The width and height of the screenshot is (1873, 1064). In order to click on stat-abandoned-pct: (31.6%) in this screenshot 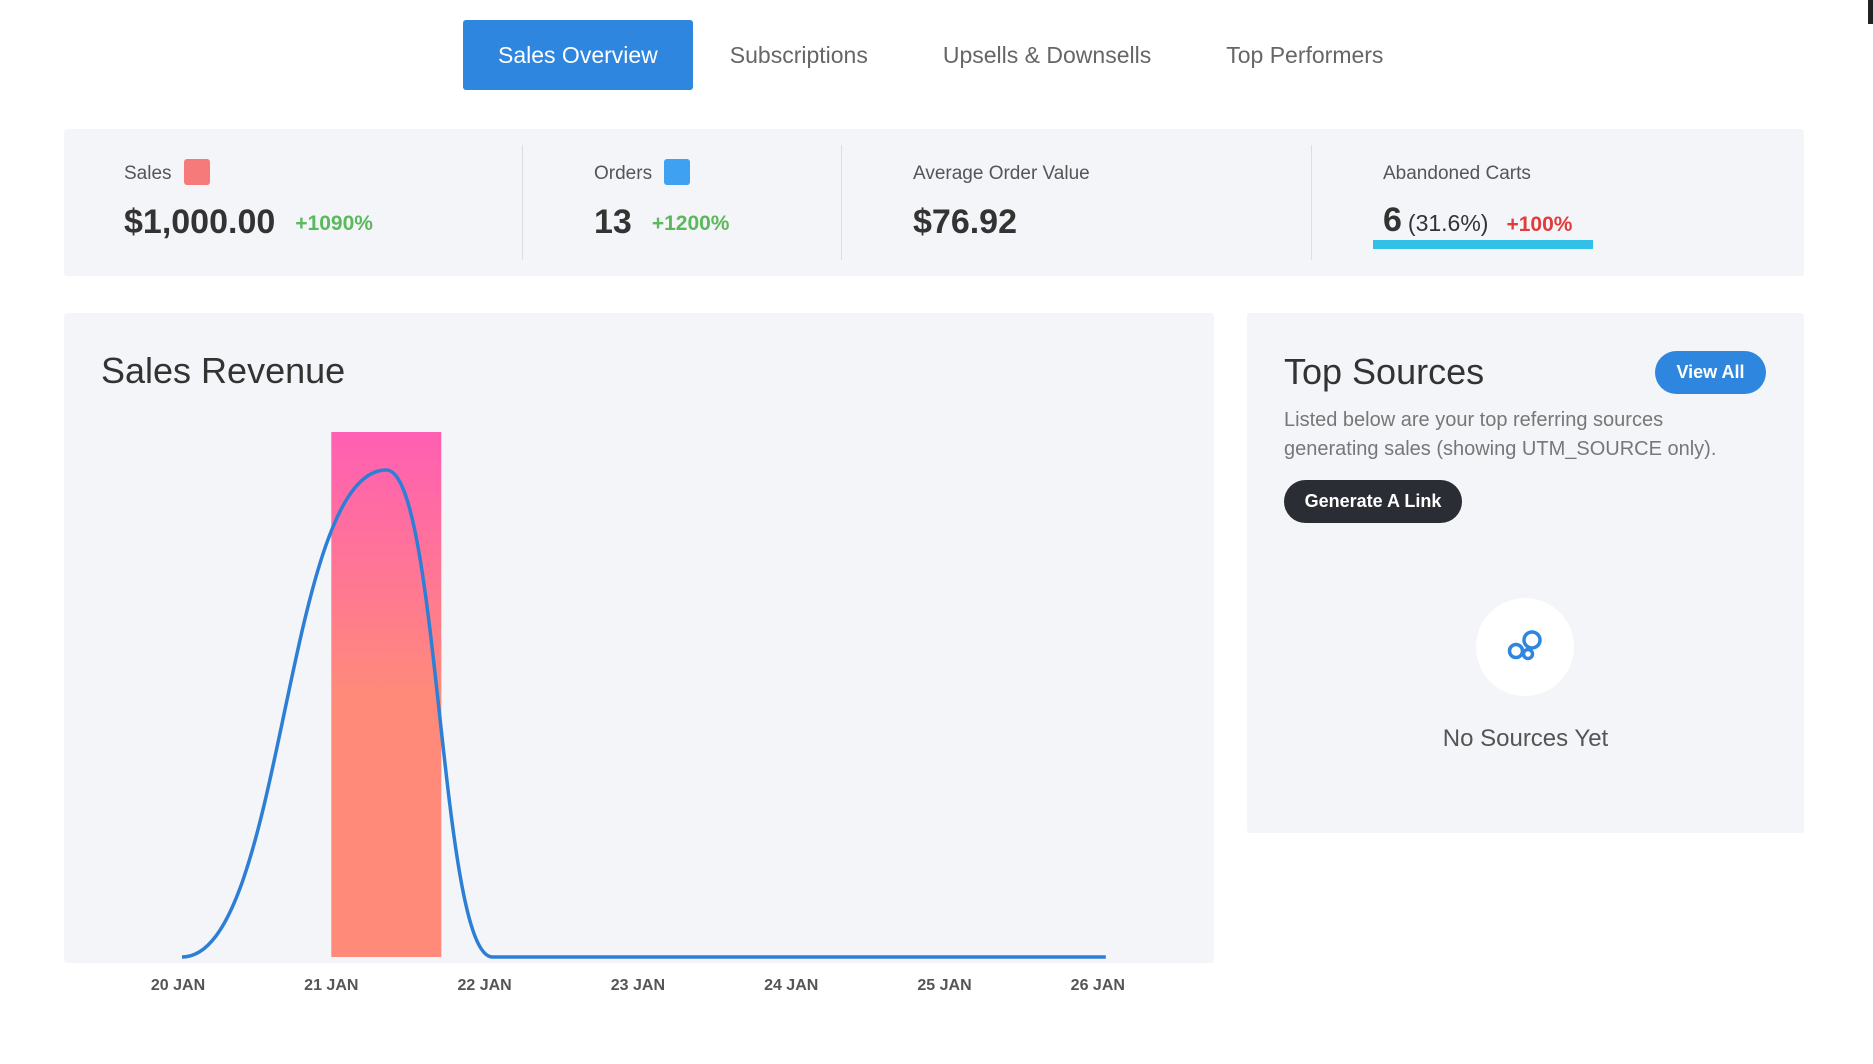, I will do `click(1448, 223)`.